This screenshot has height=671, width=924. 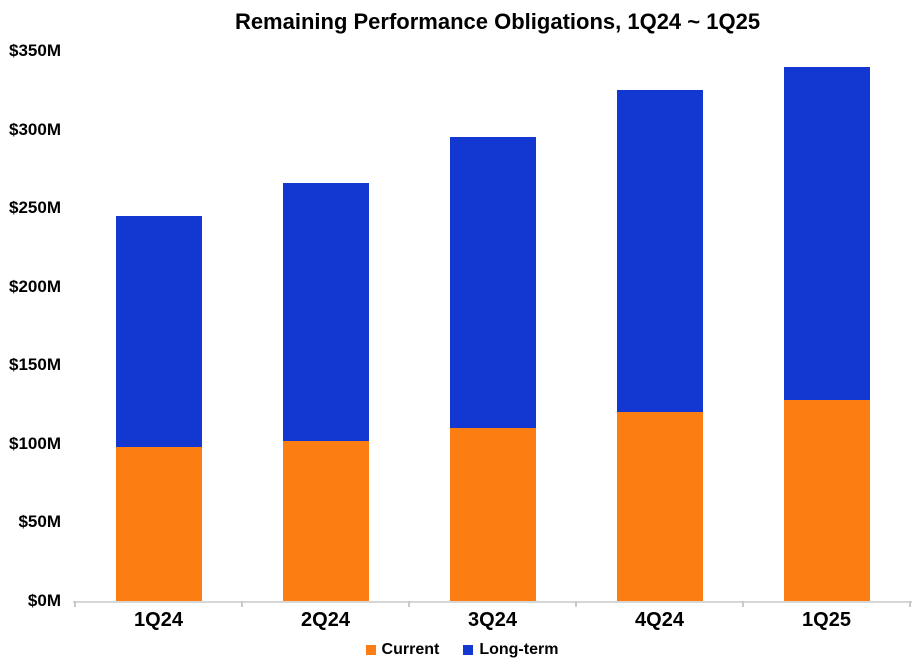 I want to click on legend-label-long-term: Long-term, so click(x=519, y=649).